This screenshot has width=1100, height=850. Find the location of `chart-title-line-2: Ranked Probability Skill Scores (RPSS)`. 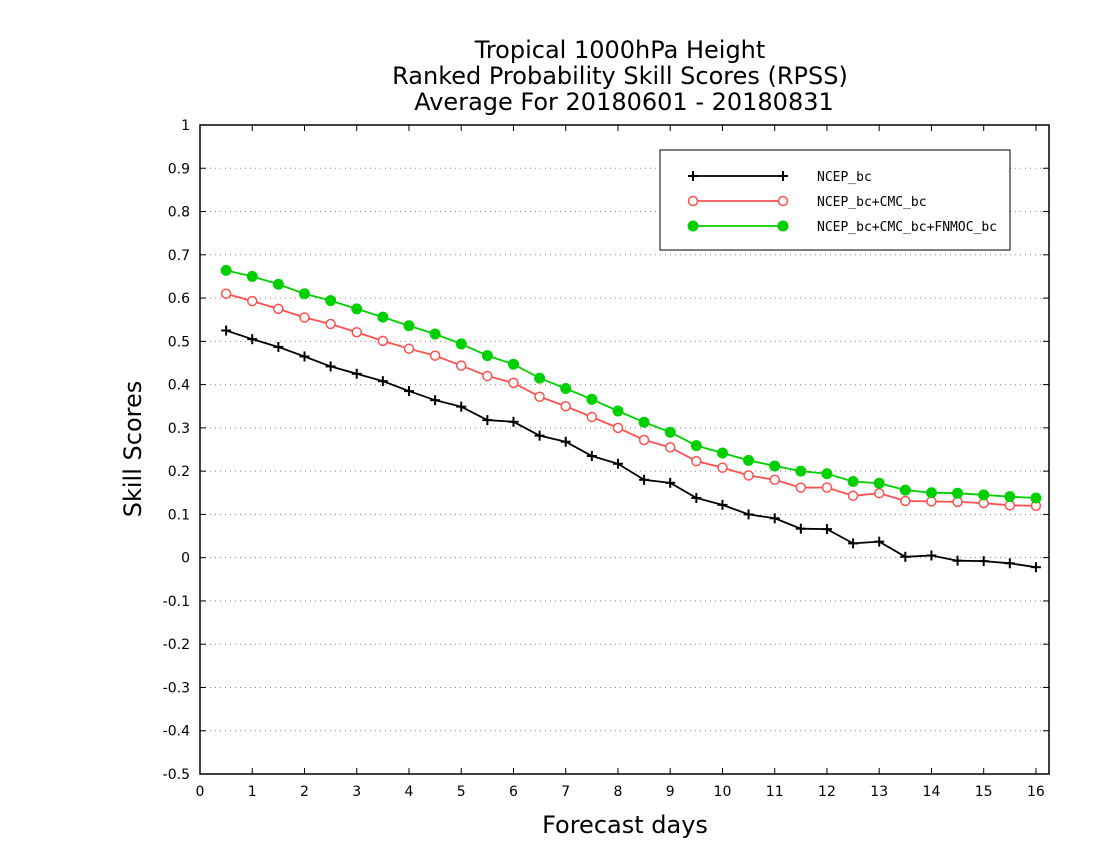

chart-title-line-2: Ranked Probability Skill Scores (RPSS) is located at coordinates (620, 76).